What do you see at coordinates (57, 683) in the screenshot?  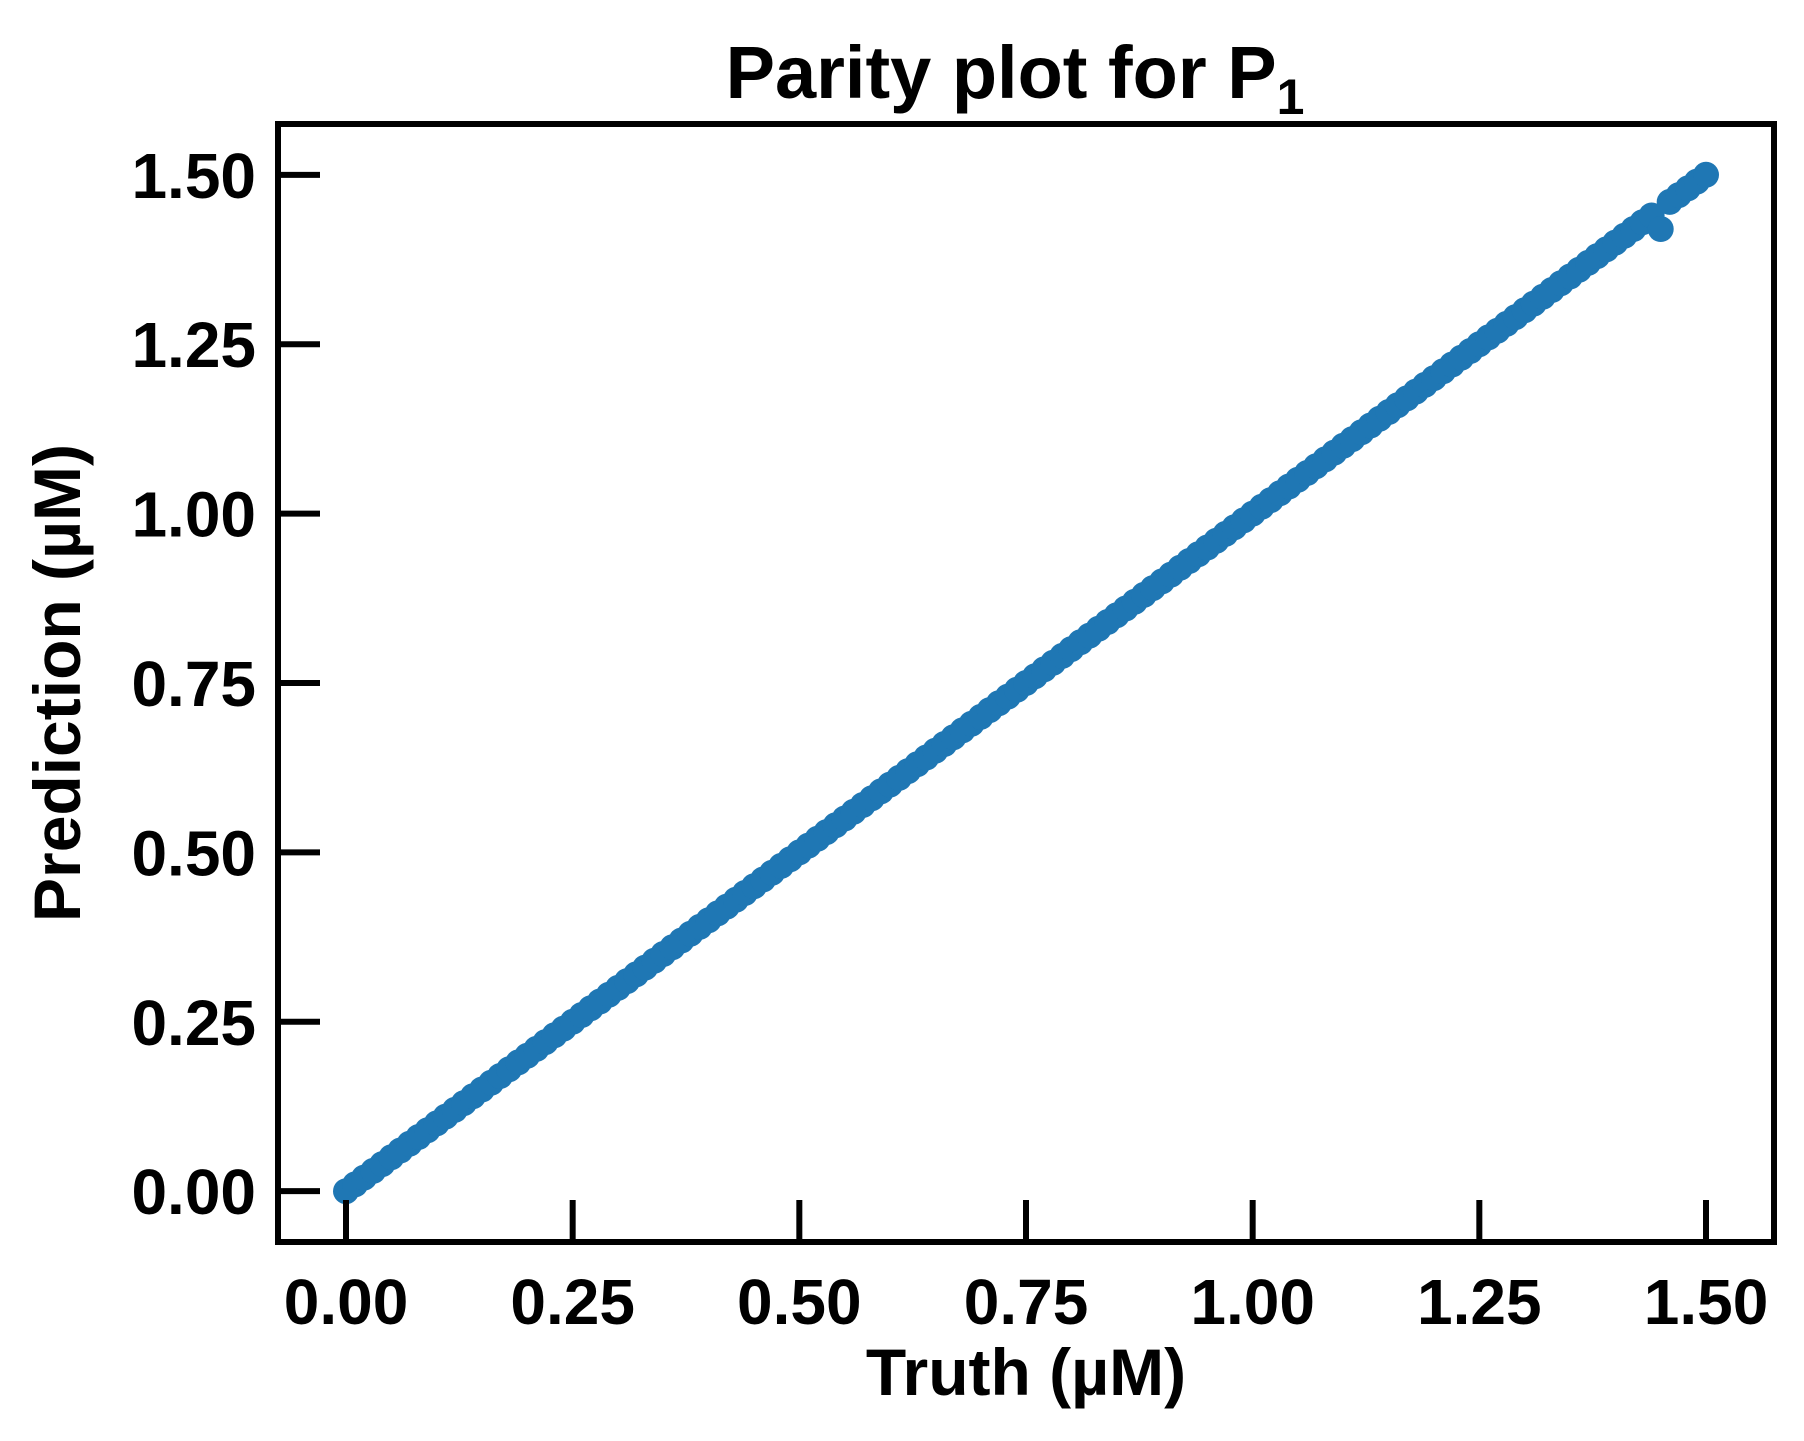 I see `y-axis-label: Prediction (µM)` at bounding box center [57, 683].